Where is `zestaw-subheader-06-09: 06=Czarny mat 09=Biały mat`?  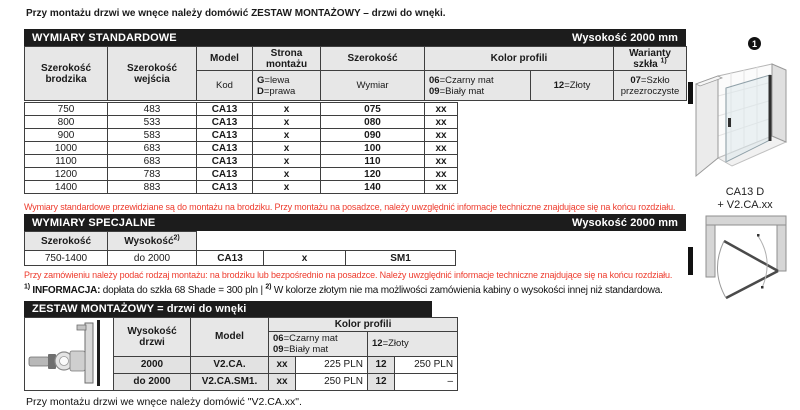 zestaw-subheader-06-09: 06=Czarny mat 09=Biały mat is located at coordinates (318, 344).